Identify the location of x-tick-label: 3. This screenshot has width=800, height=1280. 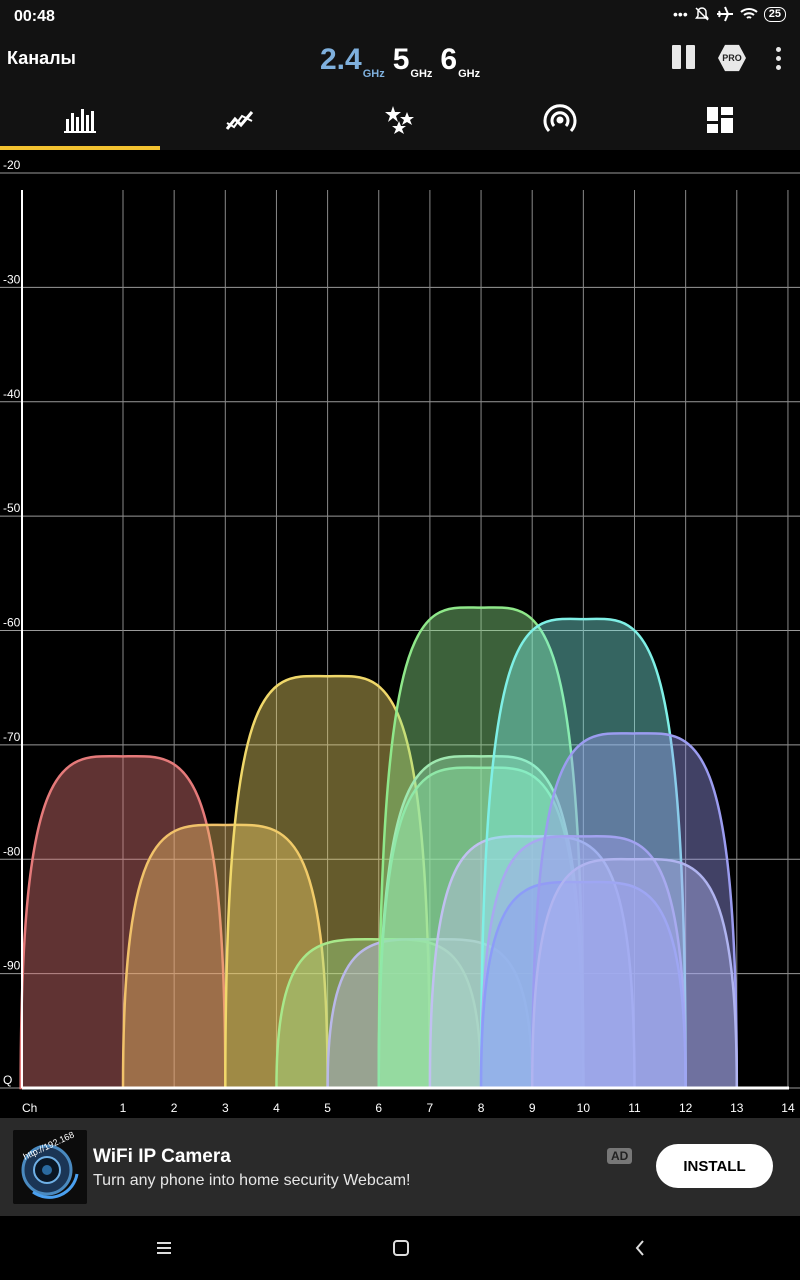
(225, 1108).